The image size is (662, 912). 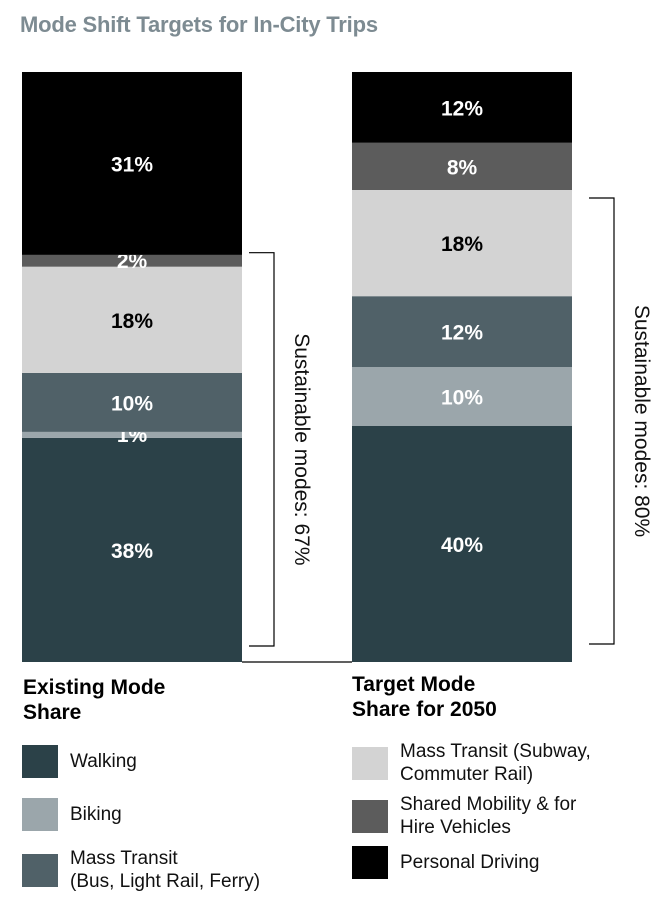 What do you see at coordinates (495, 763) in the screenshot?
I see `legend-label-mass-transit-subway: Mass Transit (Subway, Commuter Rail)` at bounding box center [495, 763].